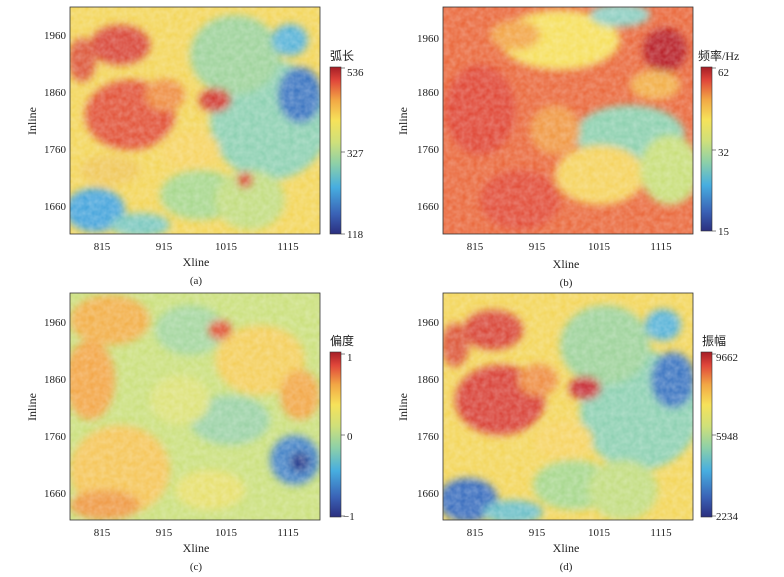  I want to click on colorbar-tick: 62, so click(723, 73).